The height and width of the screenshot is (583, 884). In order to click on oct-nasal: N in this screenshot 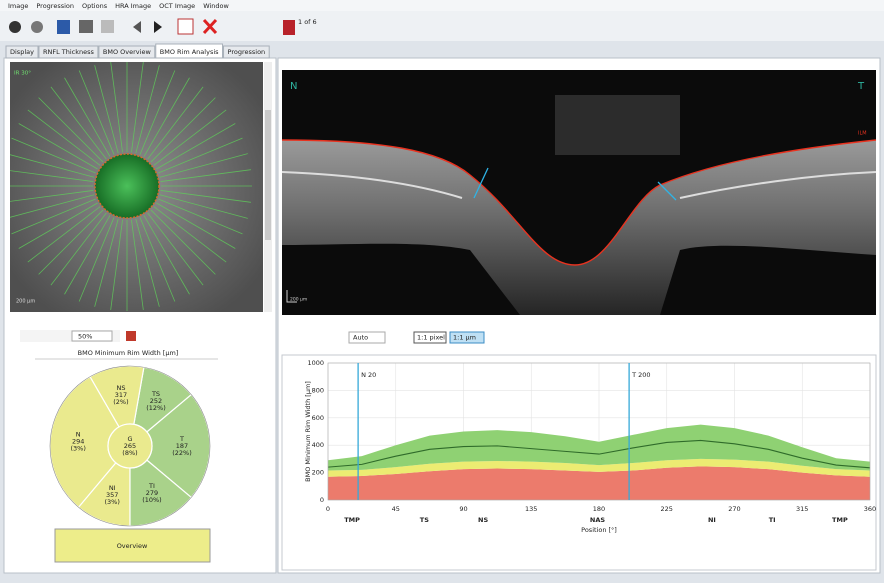, I will do `click(293, 86)`.